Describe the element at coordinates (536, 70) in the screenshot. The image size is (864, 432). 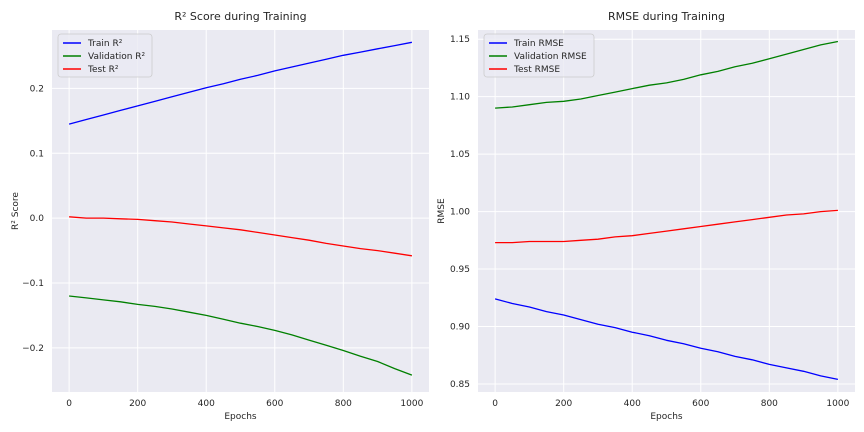
I see `legend-label-3: Test RMSE` at that location.